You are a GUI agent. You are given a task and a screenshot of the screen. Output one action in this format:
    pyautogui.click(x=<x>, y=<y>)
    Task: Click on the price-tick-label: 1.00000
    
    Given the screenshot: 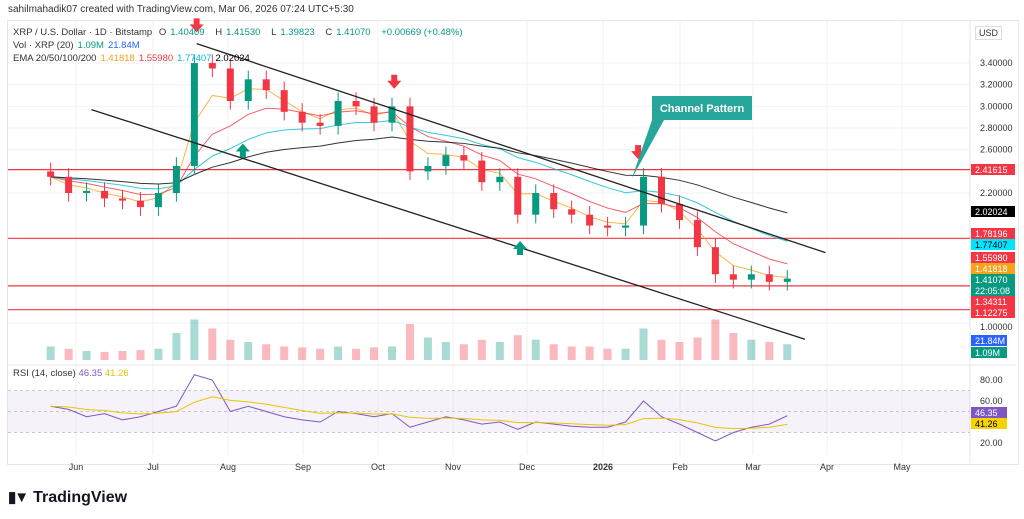 What is the action you would take?
    pyautogui.click(x=996, y=327)
    